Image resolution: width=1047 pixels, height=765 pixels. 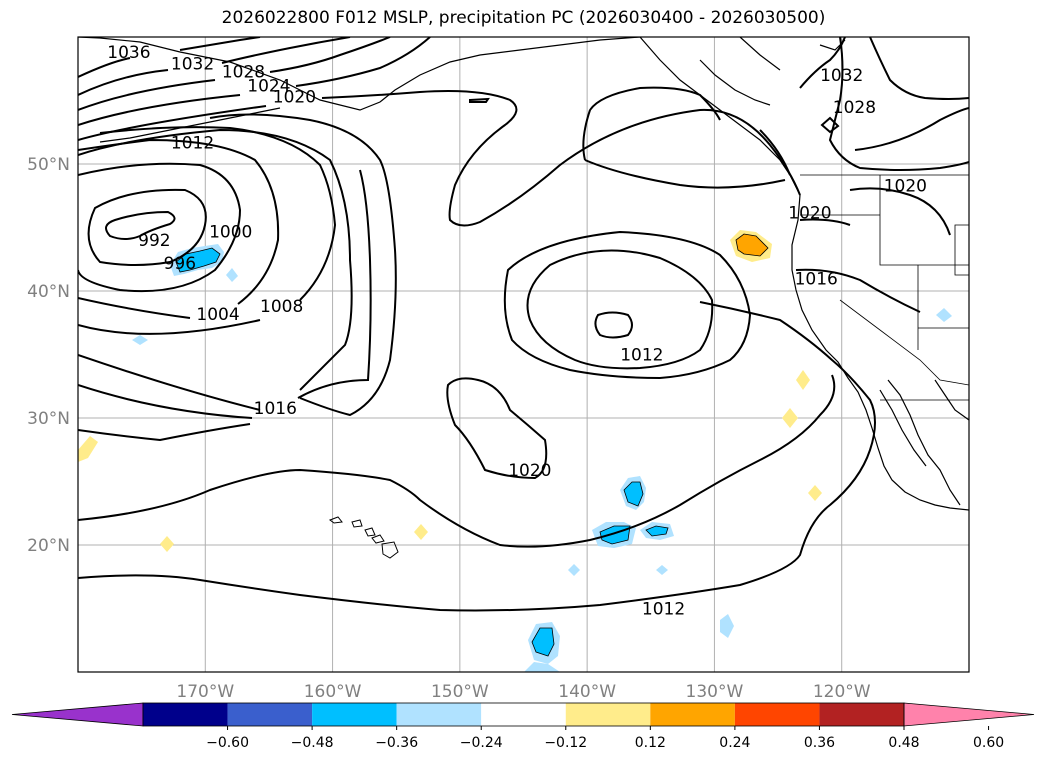 I want to click on mslp-contour-label: 1000, so click(x=230, y=232).